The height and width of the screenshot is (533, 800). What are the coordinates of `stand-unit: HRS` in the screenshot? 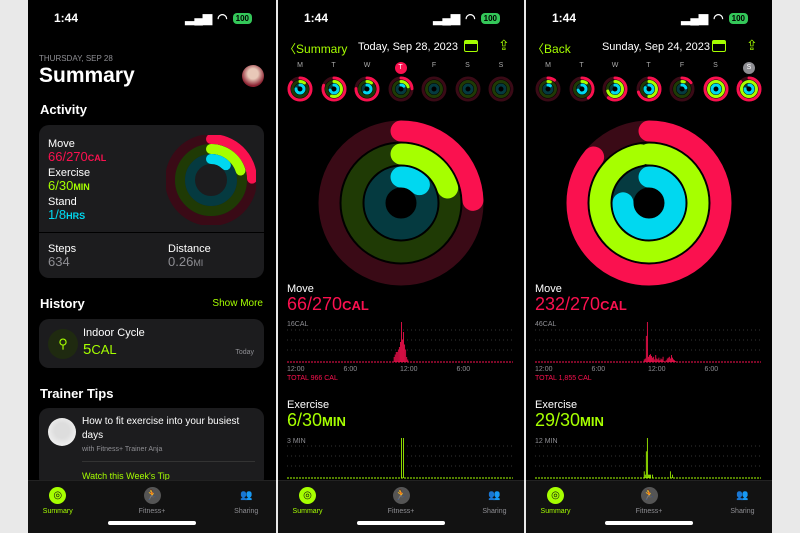 It's located at (76, 216).